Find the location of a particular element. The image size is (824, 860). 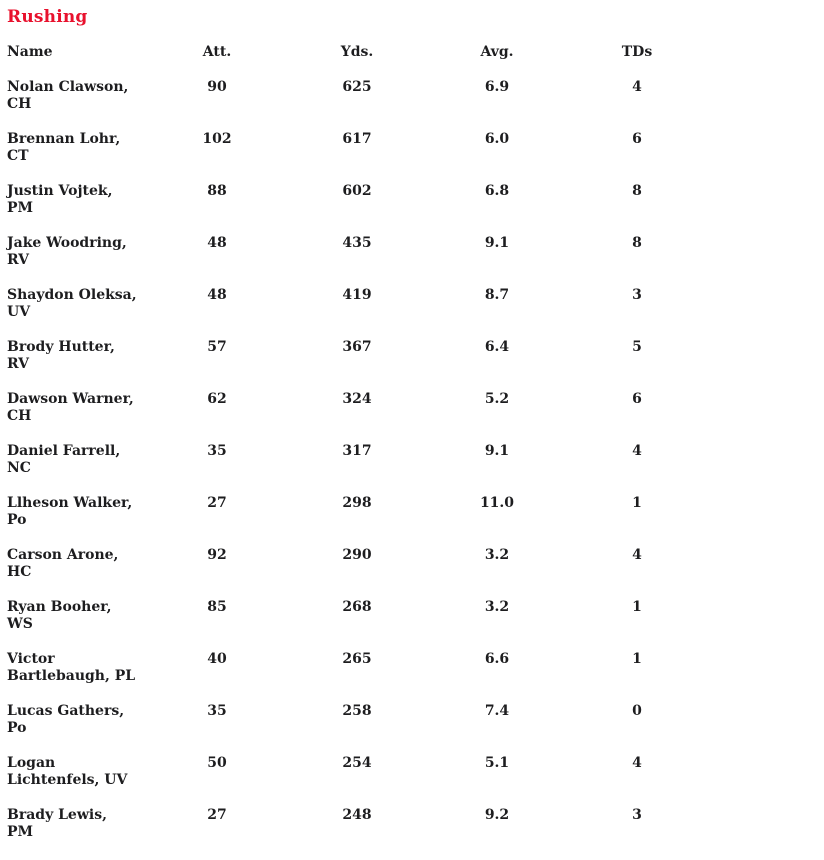

player-name-cell: Dawson Warner, CH is located at coordinates (77, 417).